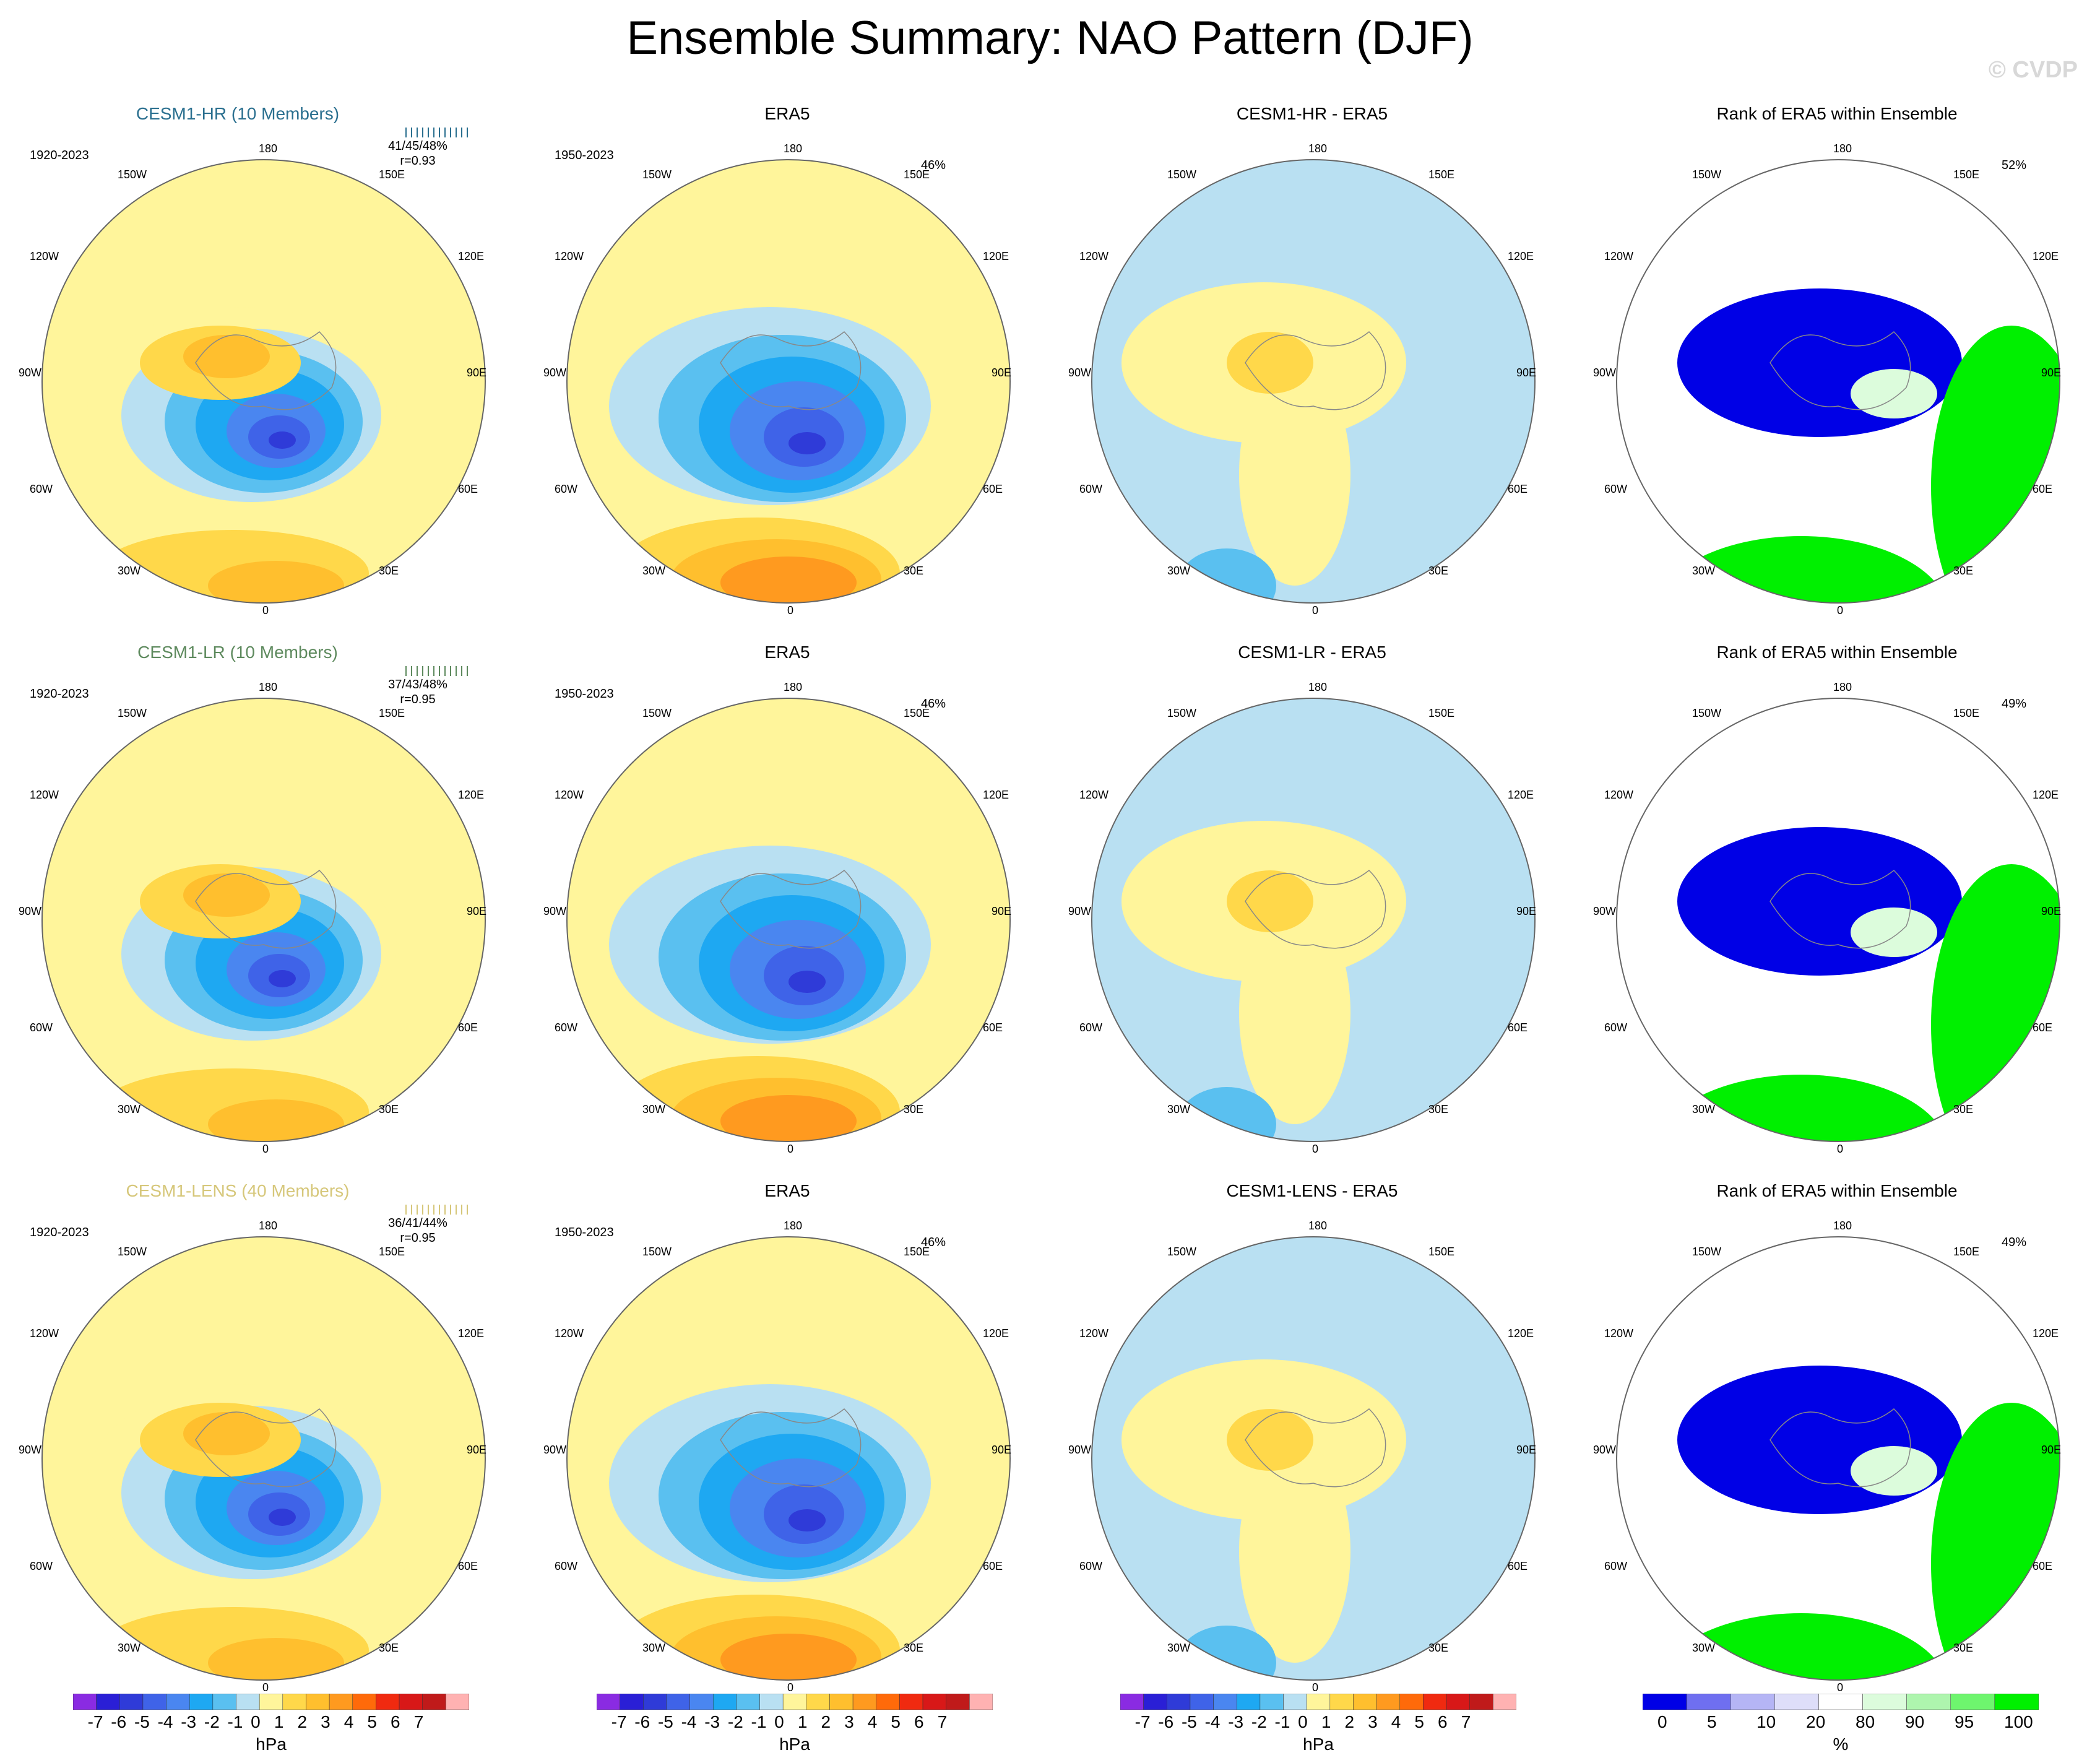  Describe the element at coordinates (417, 692) in the screenshot. I see `ensemble-stats: 37/43/48% r=0.95` at that location.